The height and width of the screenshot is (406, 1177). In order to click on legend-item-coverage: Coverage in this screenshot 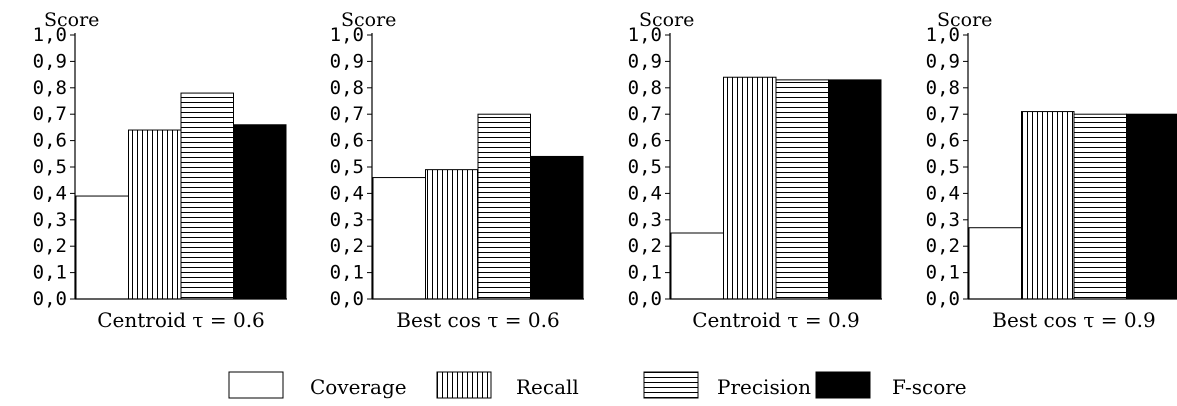, I will do `click(317, 385)`.